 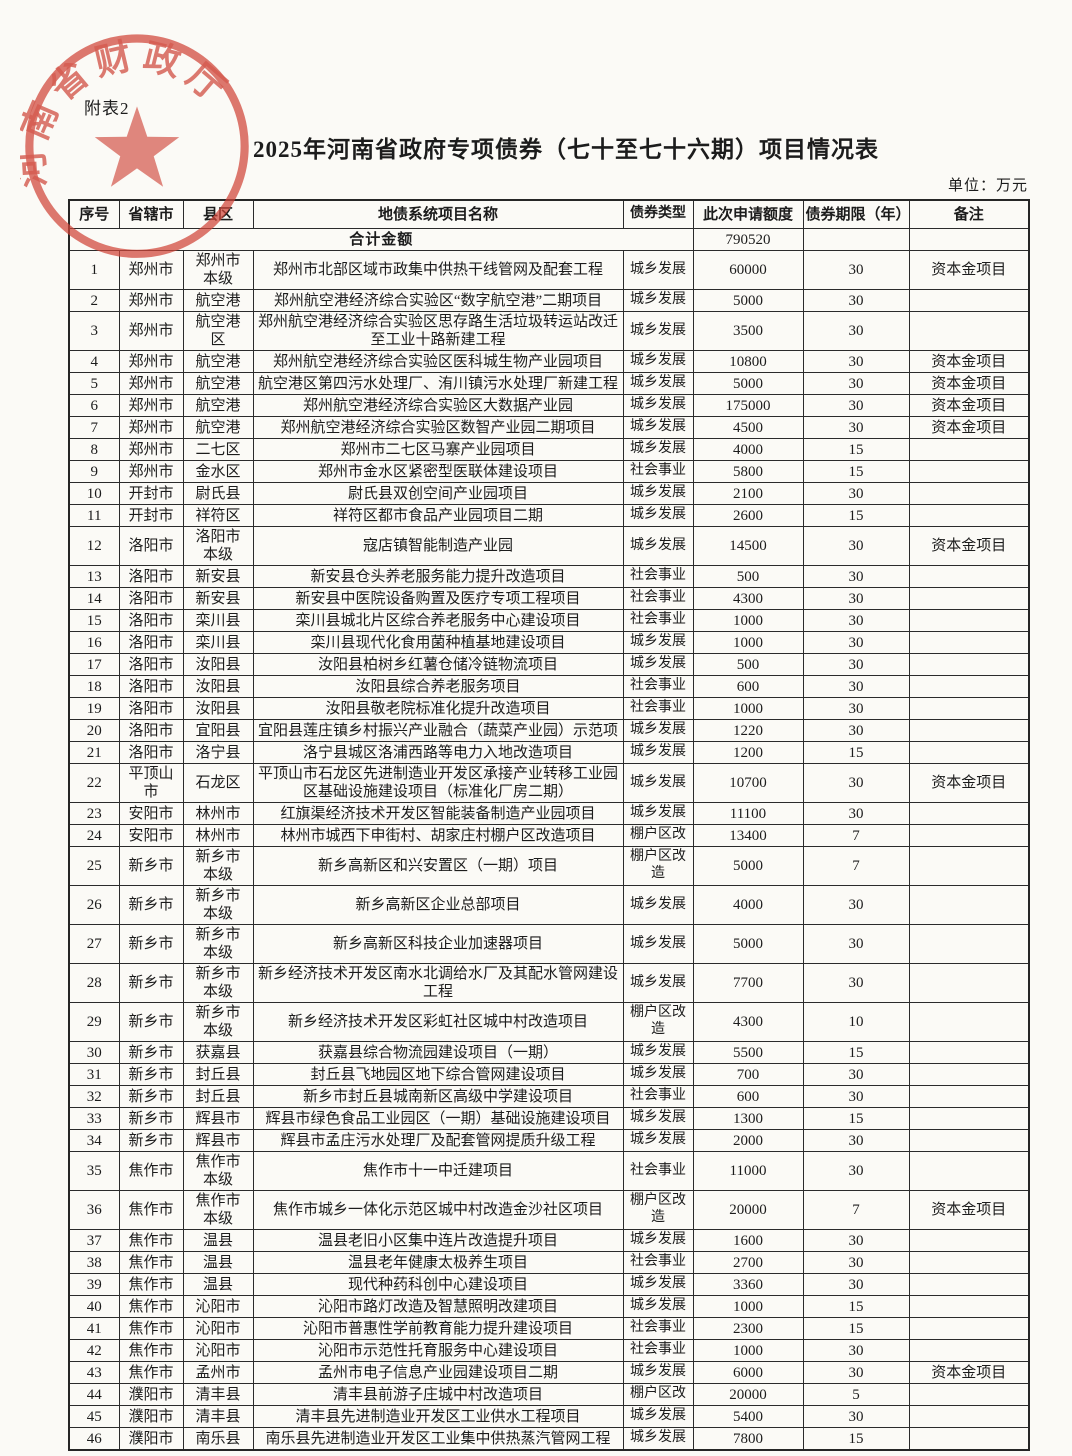 I want to click on cell-project-name: 辉县市孟庄污水处理厂及配套管网提质升级工程, so click(x=438, y=1140).